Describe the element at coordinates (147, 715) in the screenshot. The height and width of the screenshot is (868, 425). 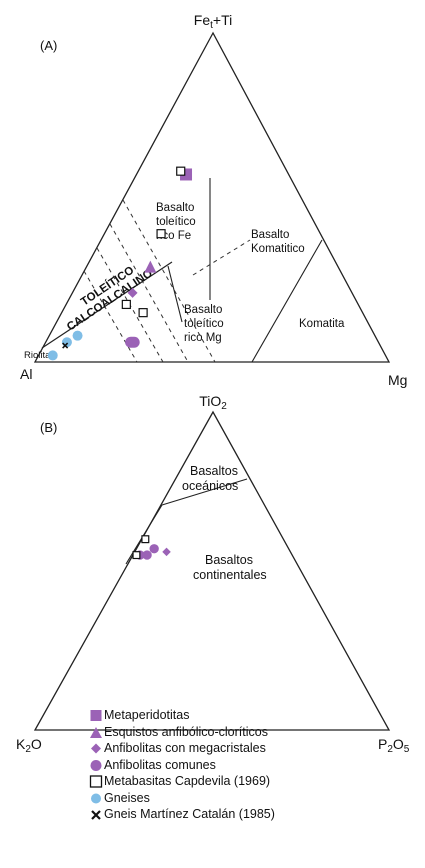
I see `legend-label: Metaperidotitas` at that location.